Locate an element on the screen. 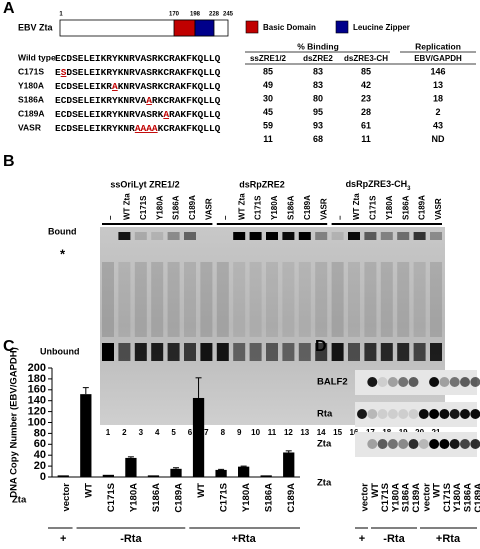  sequence-part: S is located at coordinates (64, 72).